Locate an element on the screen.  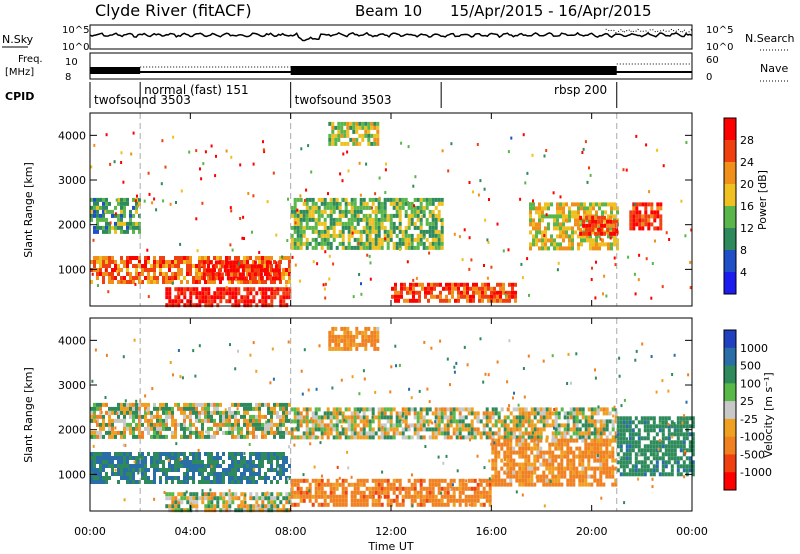
freq-label-2: [MHz] is located at coordinates (19, 72).